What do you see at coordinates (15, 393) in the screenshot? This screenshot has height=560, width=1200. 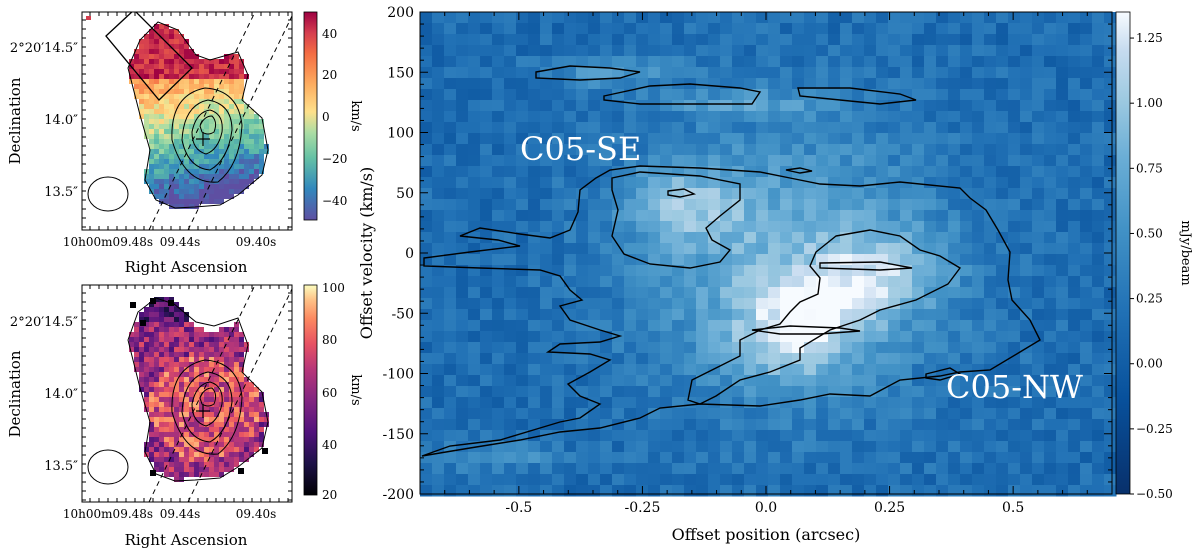 I see `dispersion-map-ylabel: Declination` at bounding box center [15, 393].